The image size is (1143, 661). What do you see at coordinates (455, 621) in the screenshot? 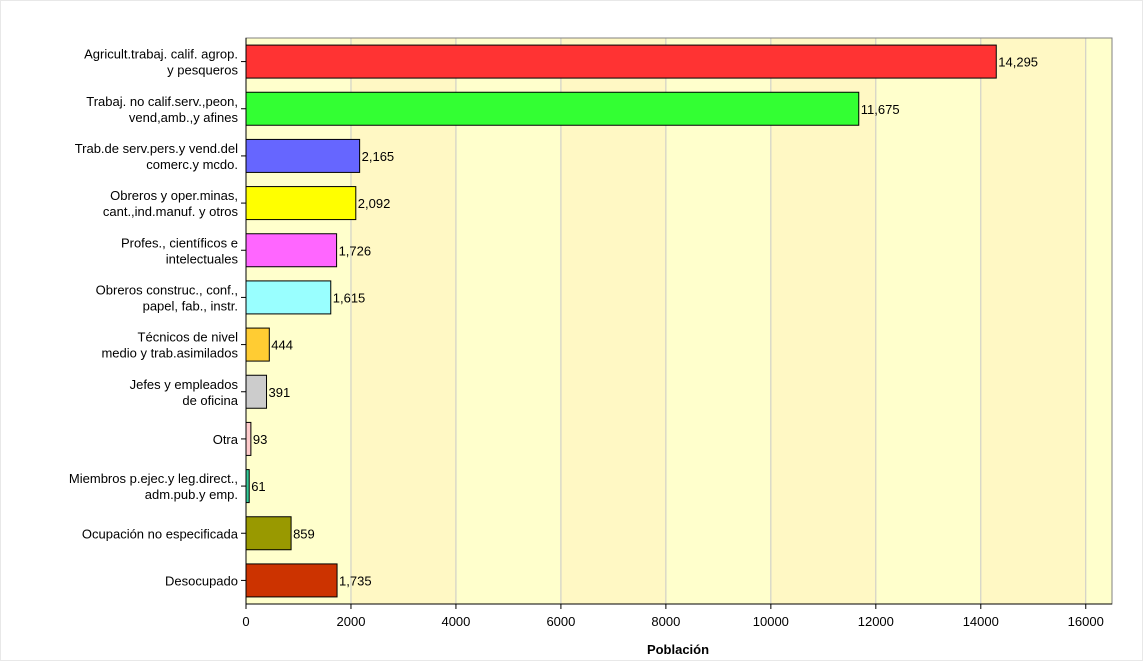
I see `x-tick-label: 4000` at bounding box center [455, 621].